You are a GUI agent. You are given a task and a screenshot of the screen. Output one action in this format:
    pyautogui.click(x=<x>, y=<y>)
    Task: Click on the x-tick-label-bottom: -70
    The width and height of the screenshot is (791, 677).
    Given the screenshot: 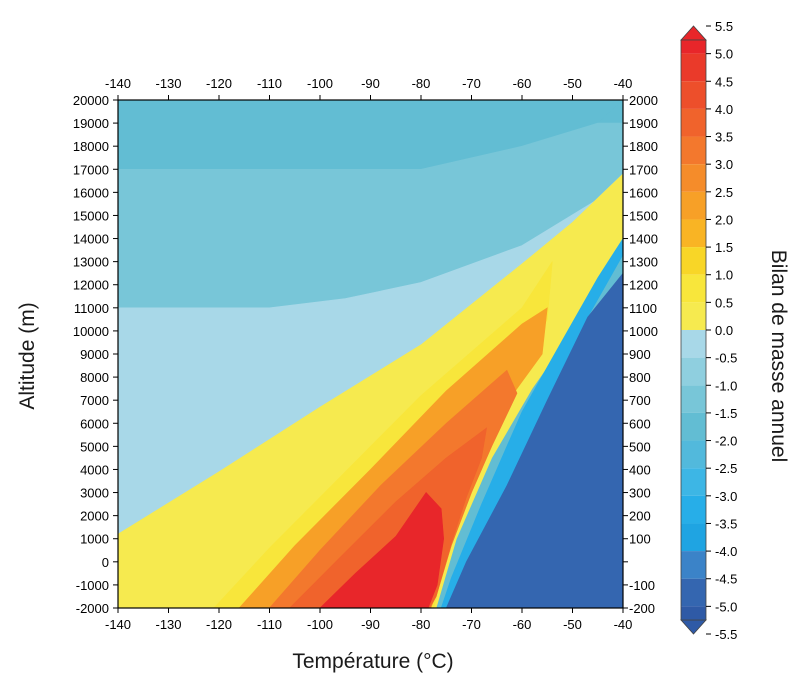 What is the action you would take?
    pyautogui.click(x=471, y=624)
    